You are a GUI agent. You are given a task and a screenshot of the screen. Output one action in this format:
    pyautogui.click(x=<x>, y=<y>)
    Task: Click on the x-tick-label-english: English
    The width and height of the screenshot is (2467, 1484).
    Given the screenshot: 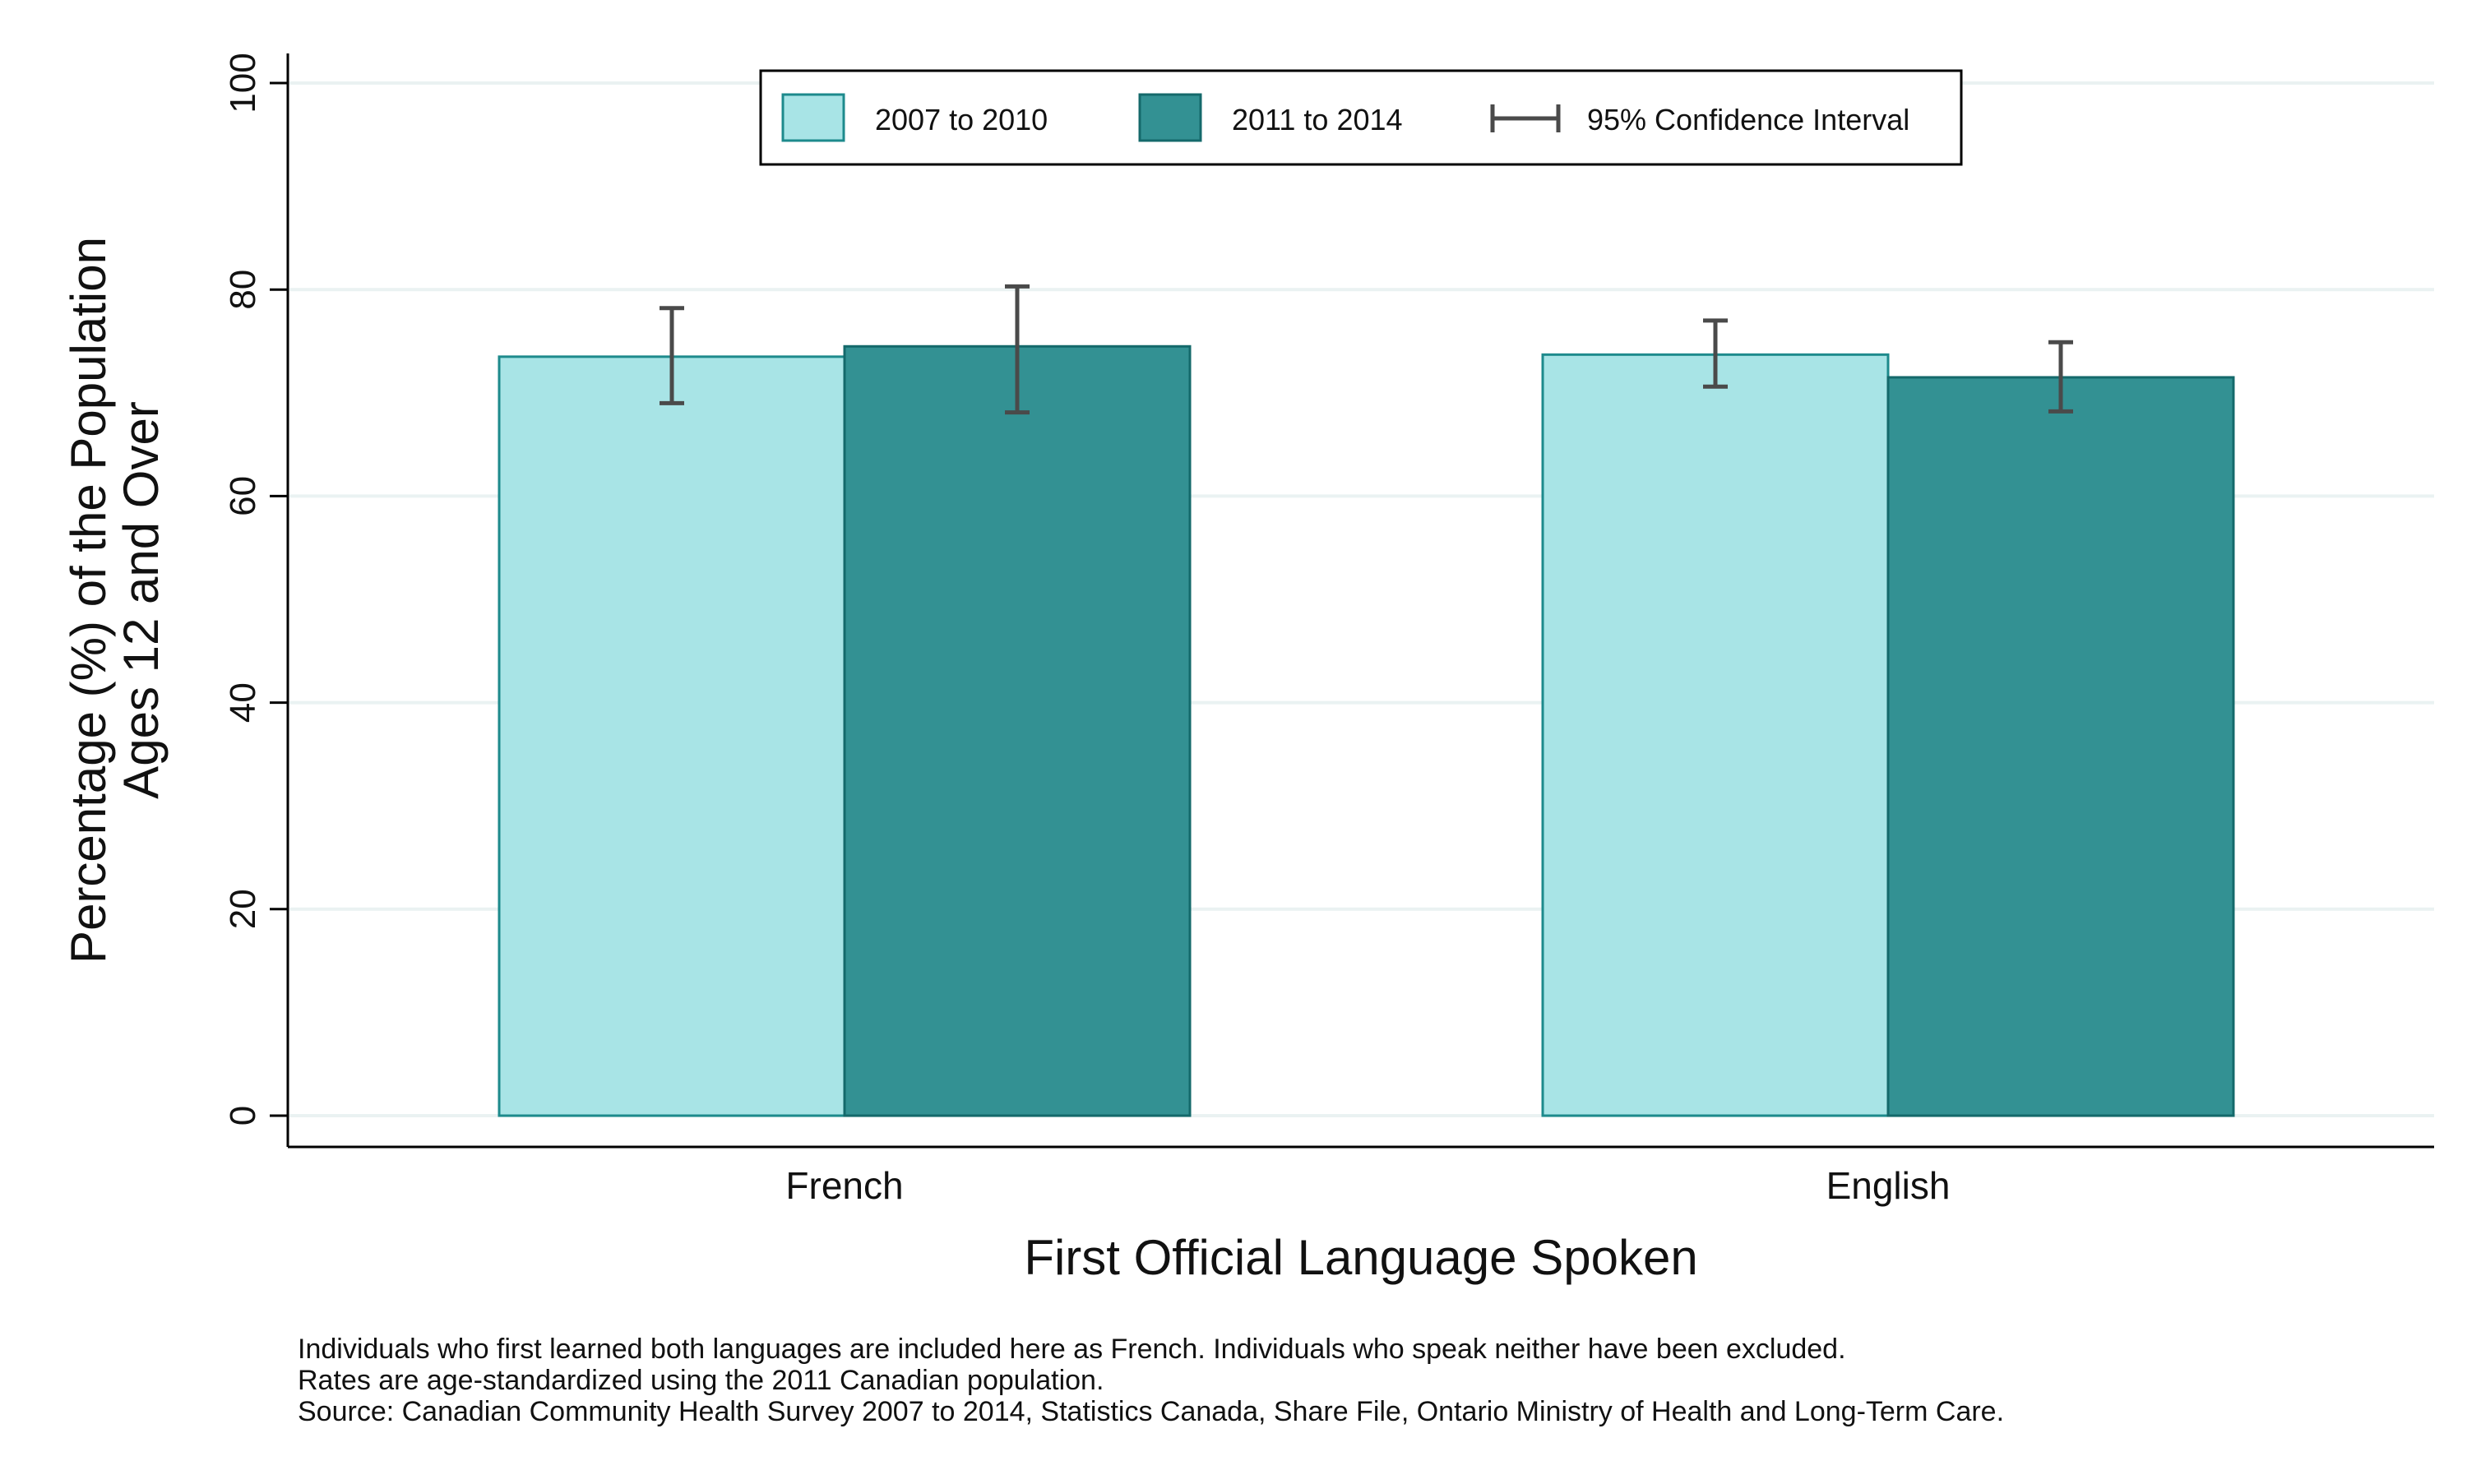 What is the action you would take?
    pyautogui.click(x=1888, y=1185)
    